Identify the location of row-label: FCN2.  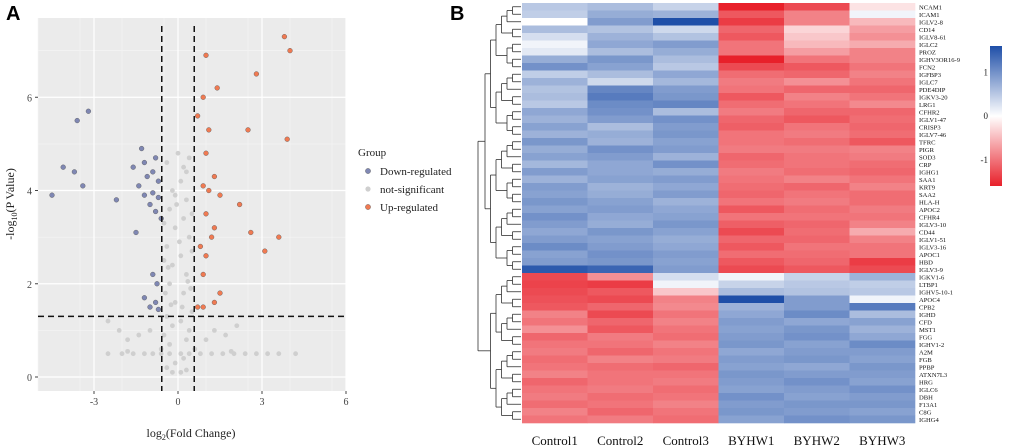
(927, 68).